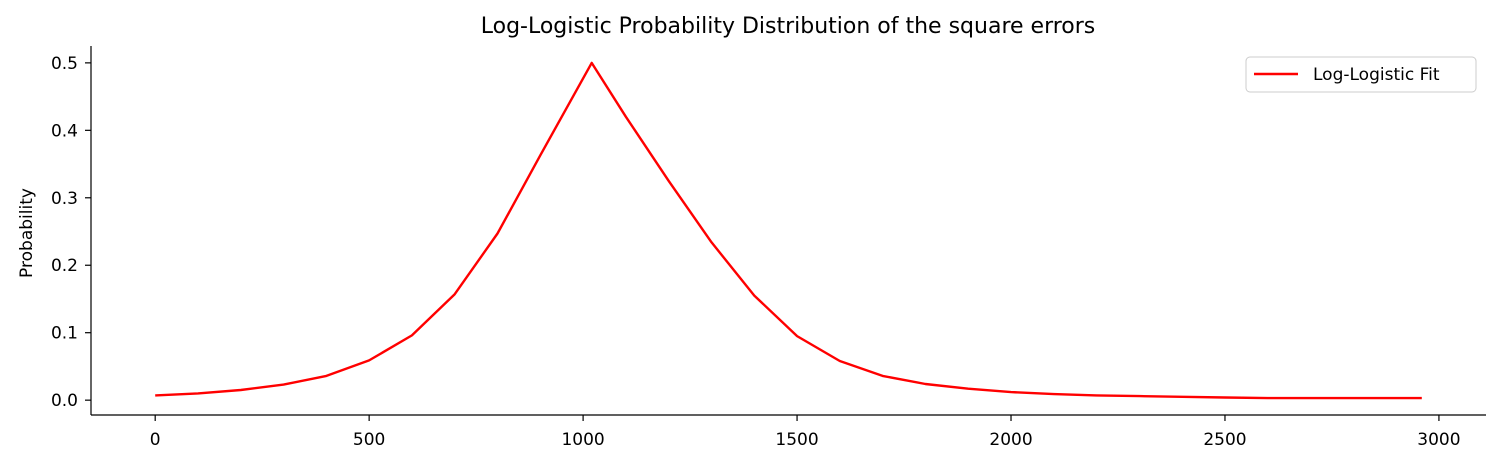 The image size is (1501, 465). Describe the element at coordinates (64, 401) in the screenshot. I see `y-tick-label: 0.0` at that location.